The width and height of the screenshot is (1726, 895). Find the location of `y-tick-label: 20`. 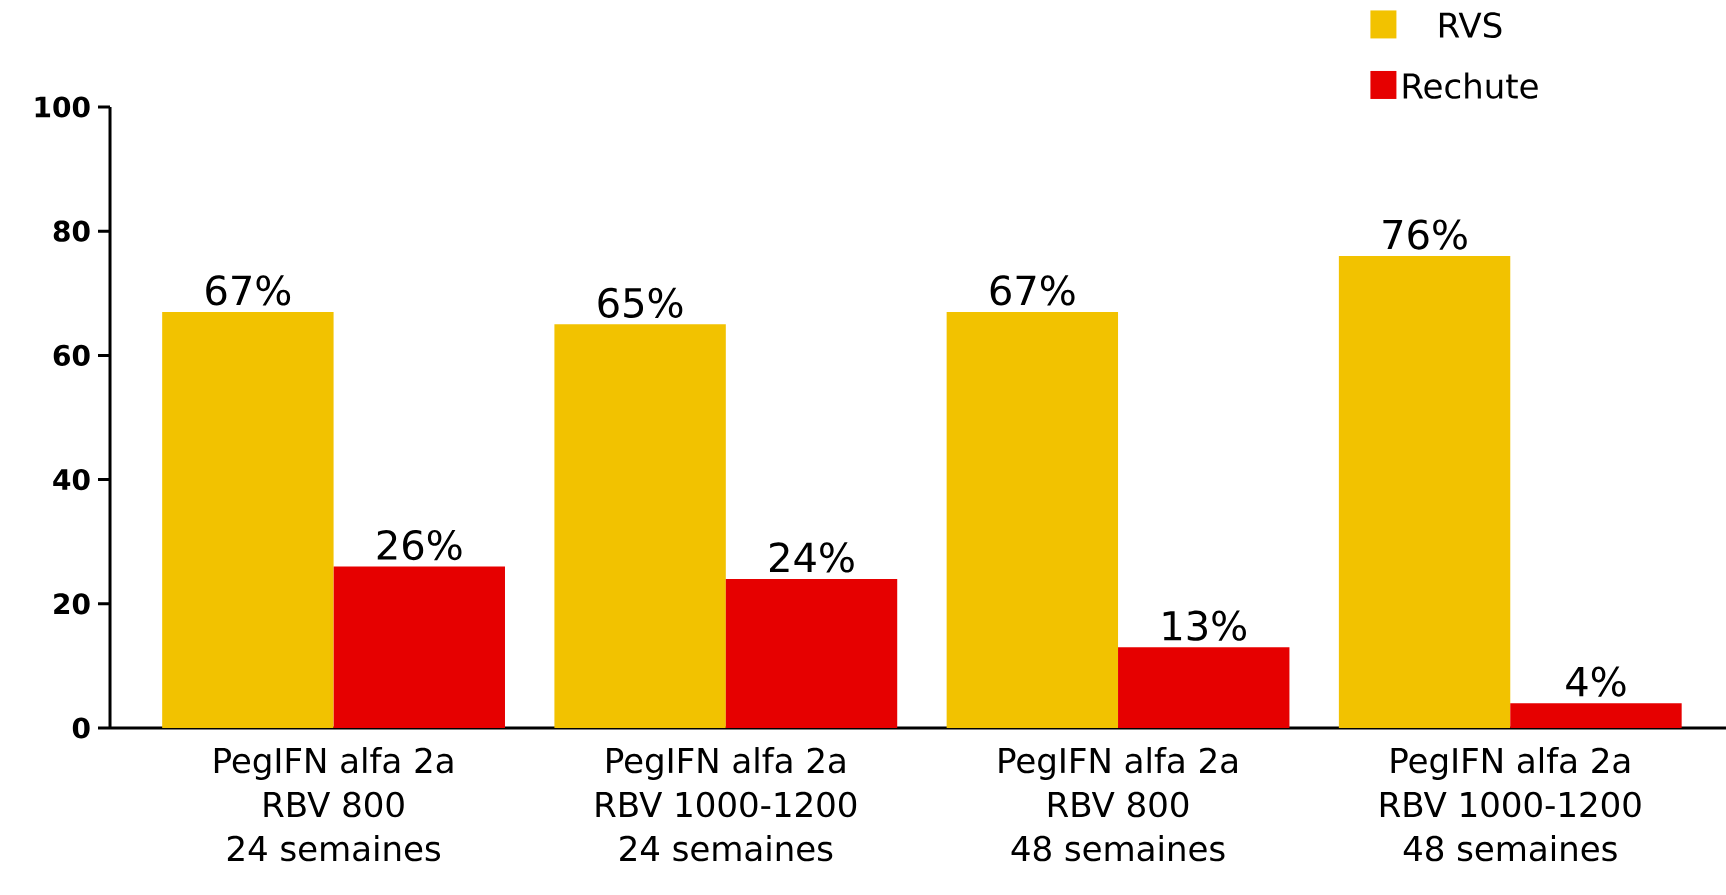

y-tick-label: 20 is located at coordinates (72, 604).